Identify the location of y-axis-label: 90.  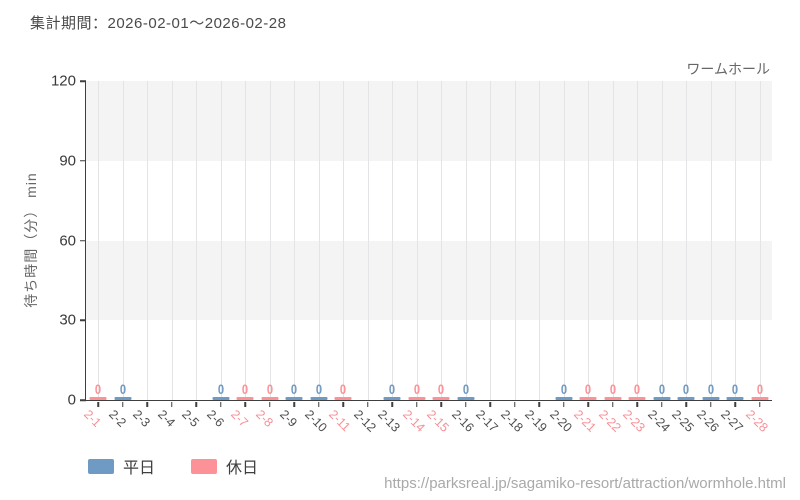
(67, 161).